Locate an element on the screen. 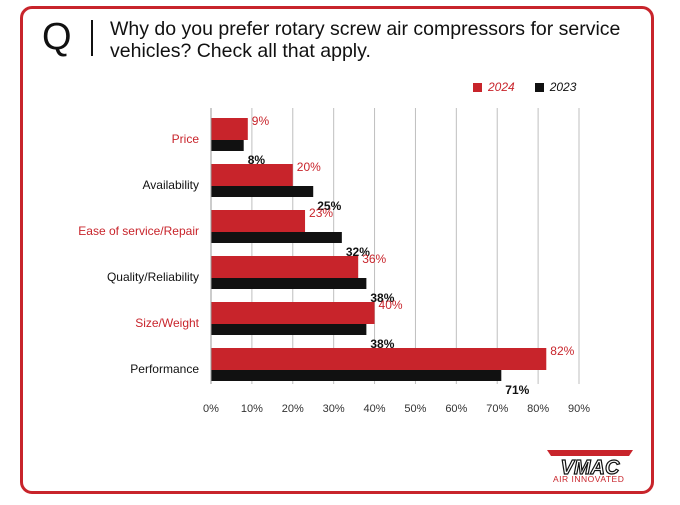 This screenshot has height=505, width=680. x-tick-label: 90% is located at coordinates (579, 409).